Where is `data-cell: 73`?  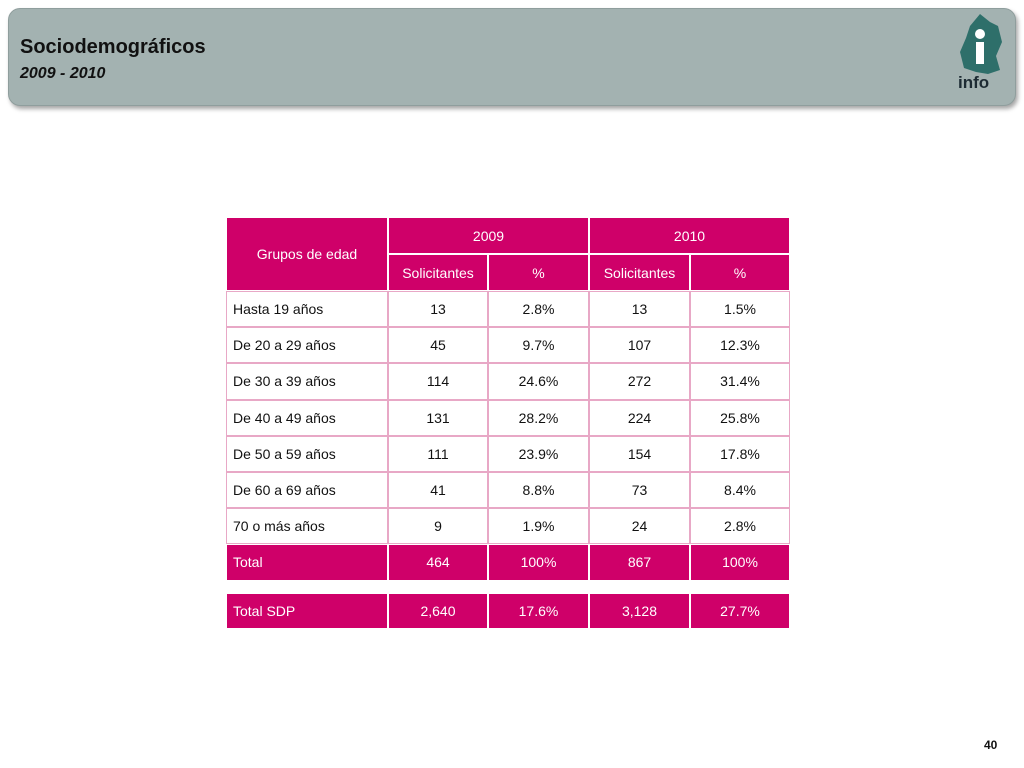
data-cell: 73 is located at coordinates (639, 490).